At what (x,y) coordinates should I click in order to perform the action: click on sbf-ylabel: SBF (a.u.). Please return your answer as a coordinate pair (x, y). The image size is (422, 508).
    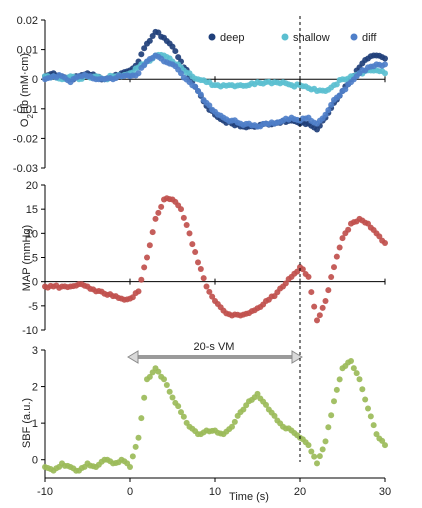
    Looking at the image, I should click on (27, 423).